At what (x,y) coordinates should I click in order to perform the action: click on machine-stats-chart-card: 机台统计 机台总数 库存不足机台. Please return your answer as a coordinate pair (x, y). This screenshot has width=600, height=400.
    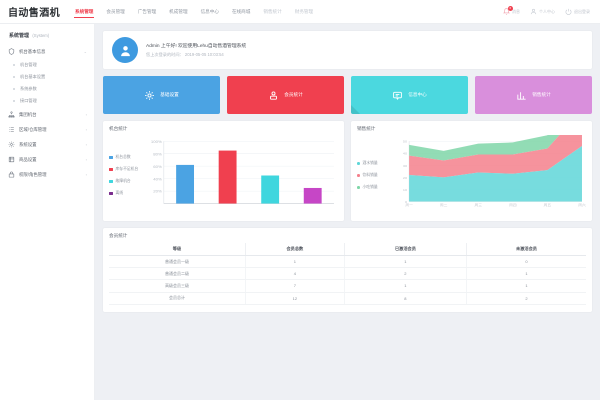
    Looking at the image, I should click on (223, 171).